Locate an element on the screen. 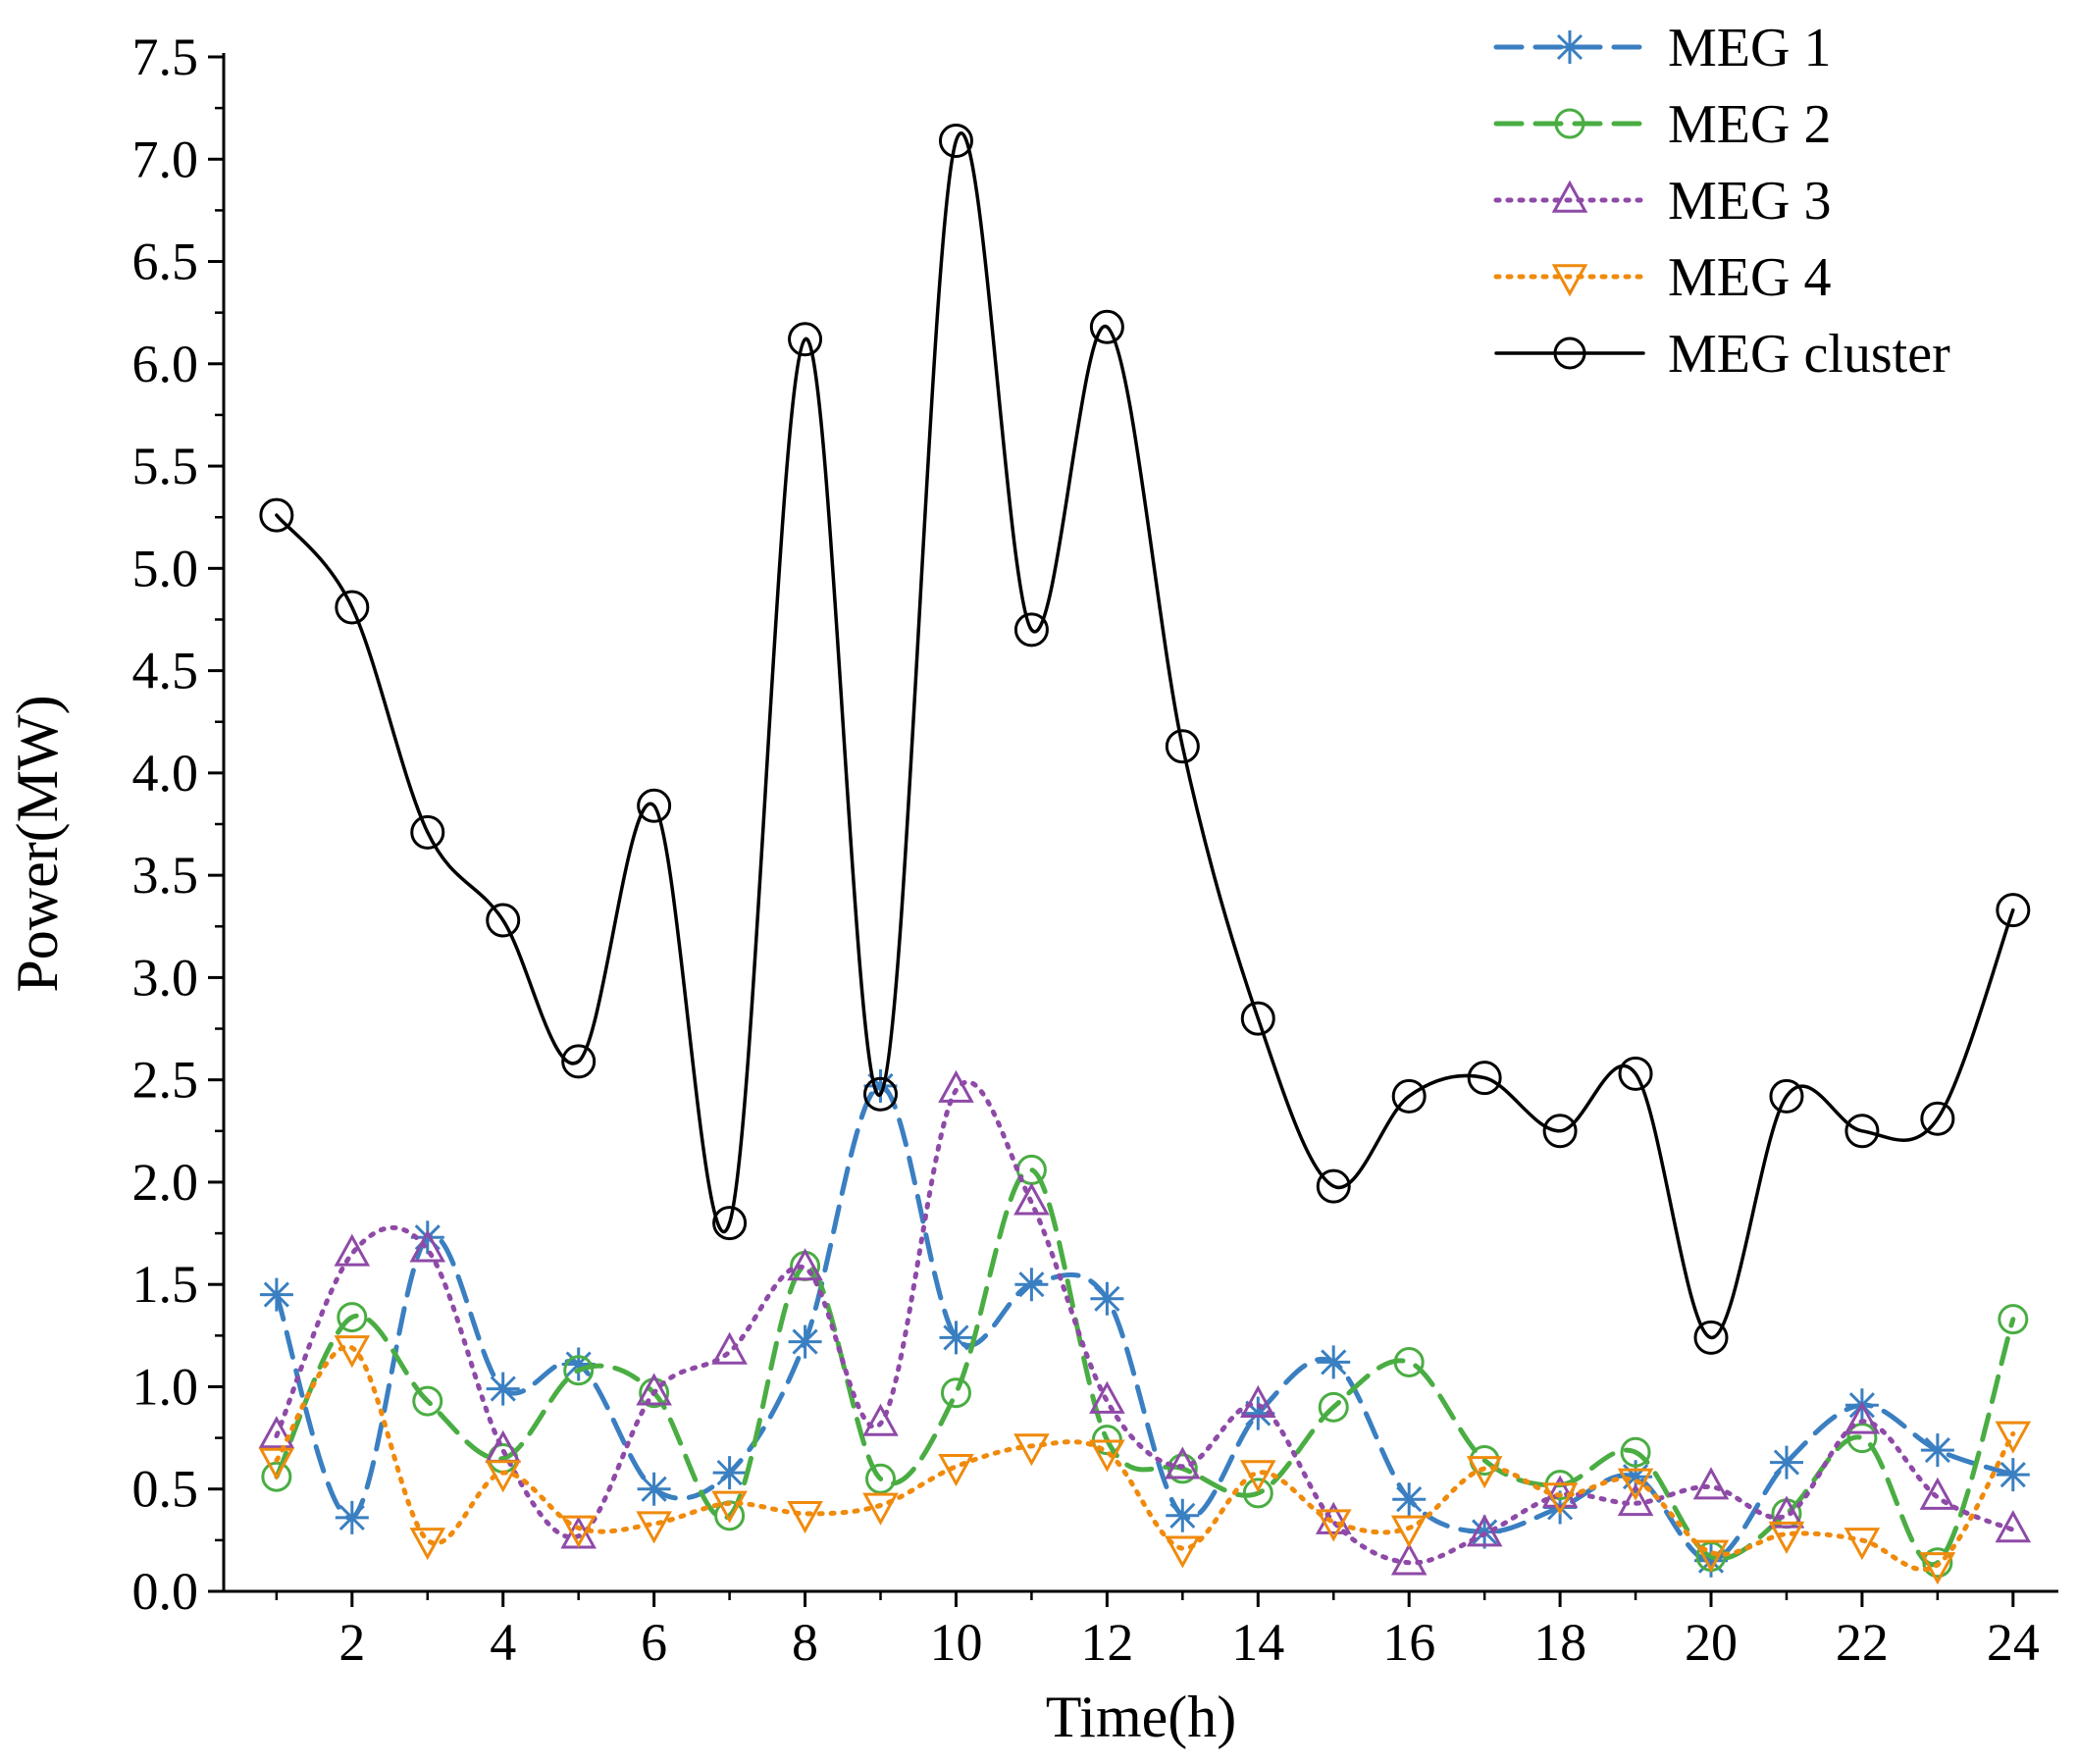 The image size is (2077, 1764). y-tick-label: 7.5 is located at coordinates (165, 56).